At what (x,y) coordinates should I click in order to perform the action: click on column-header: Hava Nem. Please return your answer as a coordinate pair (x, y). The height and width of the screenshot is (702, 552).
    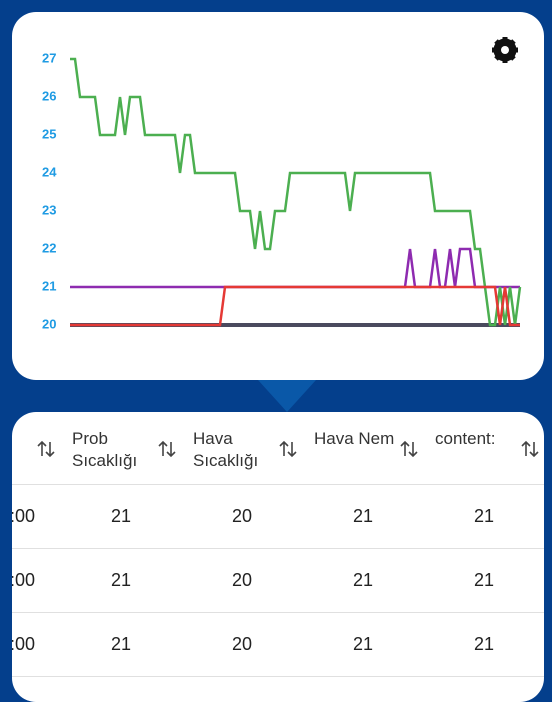
    Looking at the image, I should click on (354, 438).